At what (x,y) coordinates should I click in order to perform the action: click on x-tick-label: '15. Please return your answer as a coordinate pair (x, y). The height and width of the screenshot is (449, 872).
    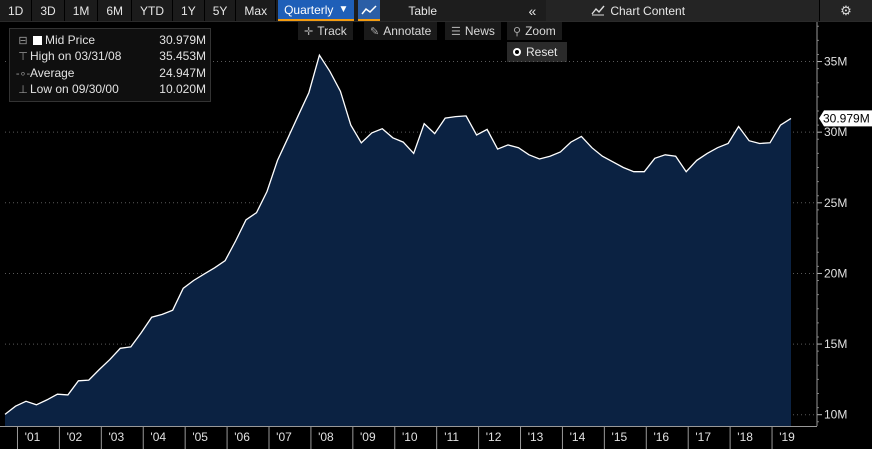
    Looking at the image, I should click on (620, 437).